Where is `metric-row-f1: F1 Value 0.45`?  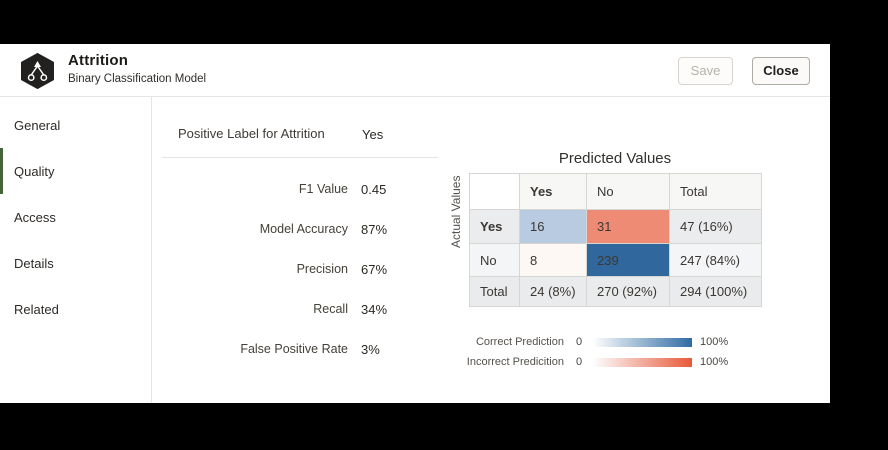 metric-row-f1: F1 Value 0.45 is located at coordinates (312, 189).